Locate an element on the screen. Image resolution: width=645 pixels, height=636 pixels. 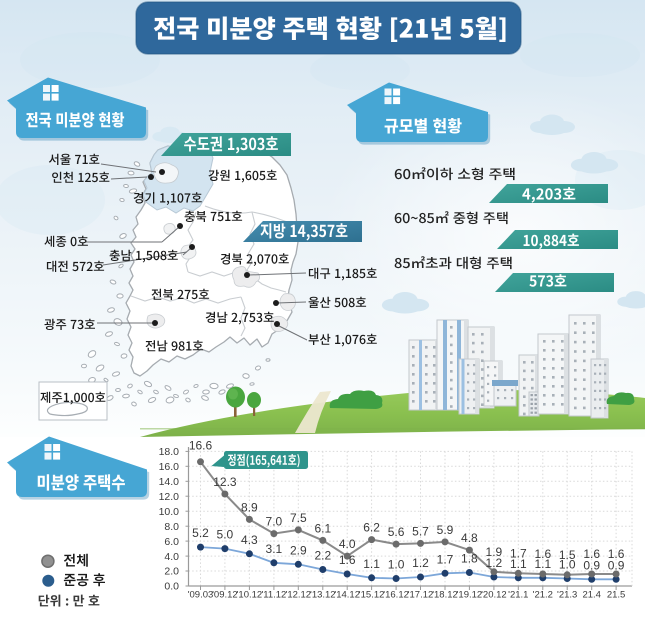
svg-text: 5.6 is located at coordinates (396, 532).